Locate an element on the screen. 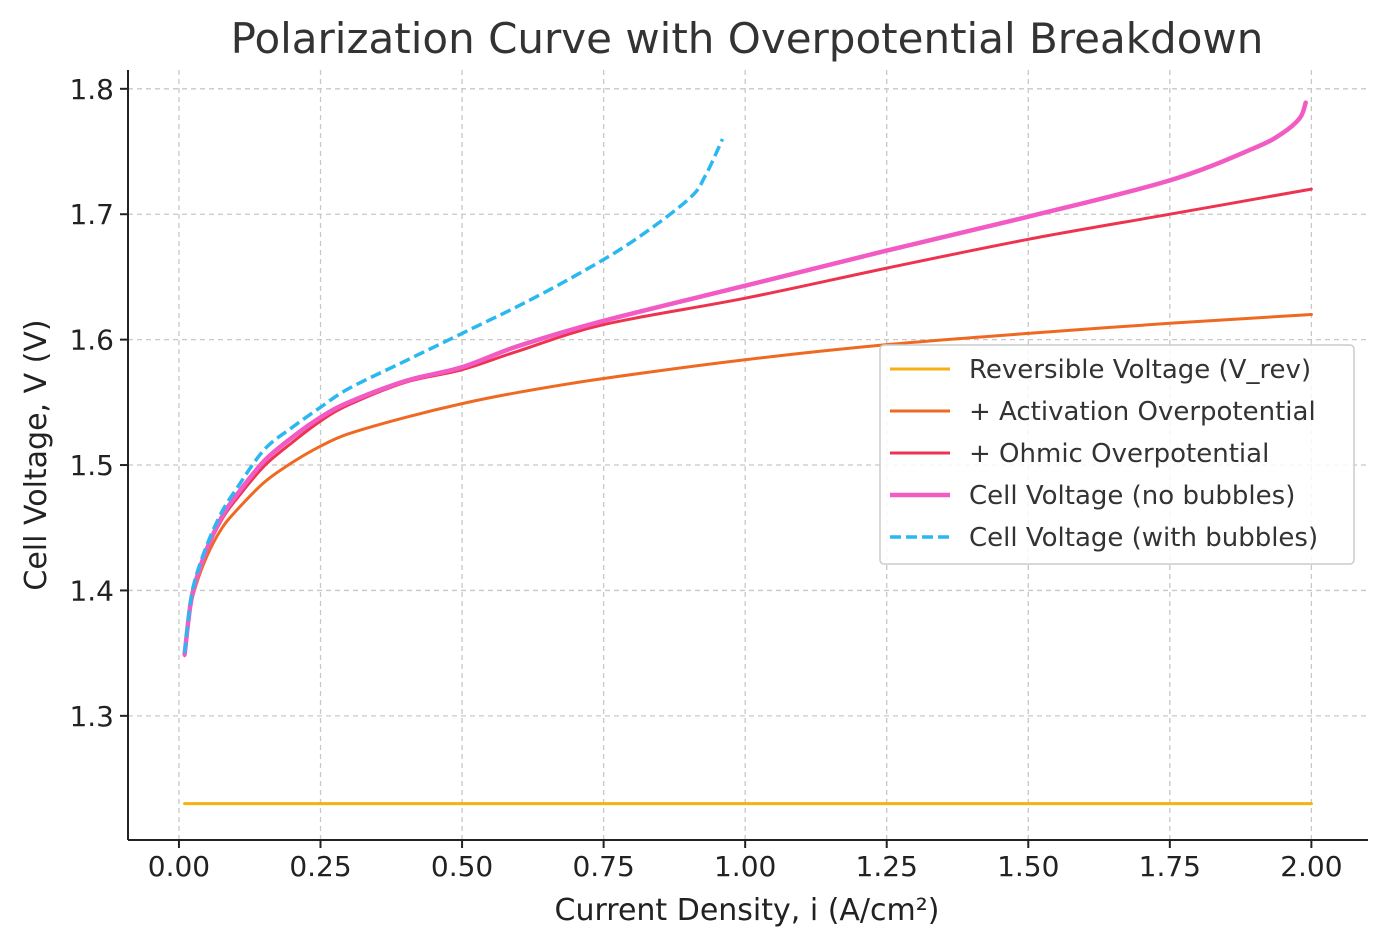 The image size is (1387, 951). y-tick-label: 1.4 is located at coordinates (91, 590).